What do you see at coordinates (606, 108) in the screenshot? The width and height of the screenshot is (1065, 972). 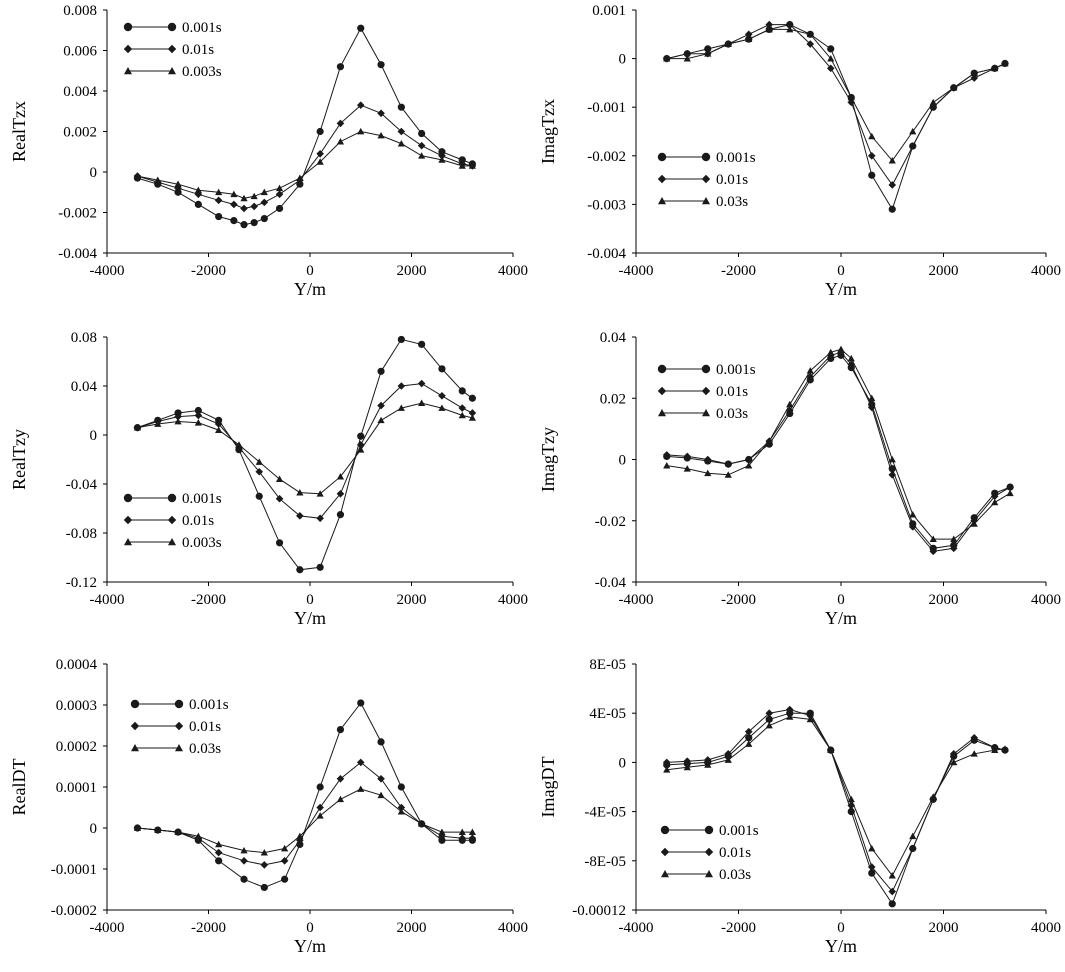 I see `y-tick-label: -0.001` at bounding box center [606, 108].